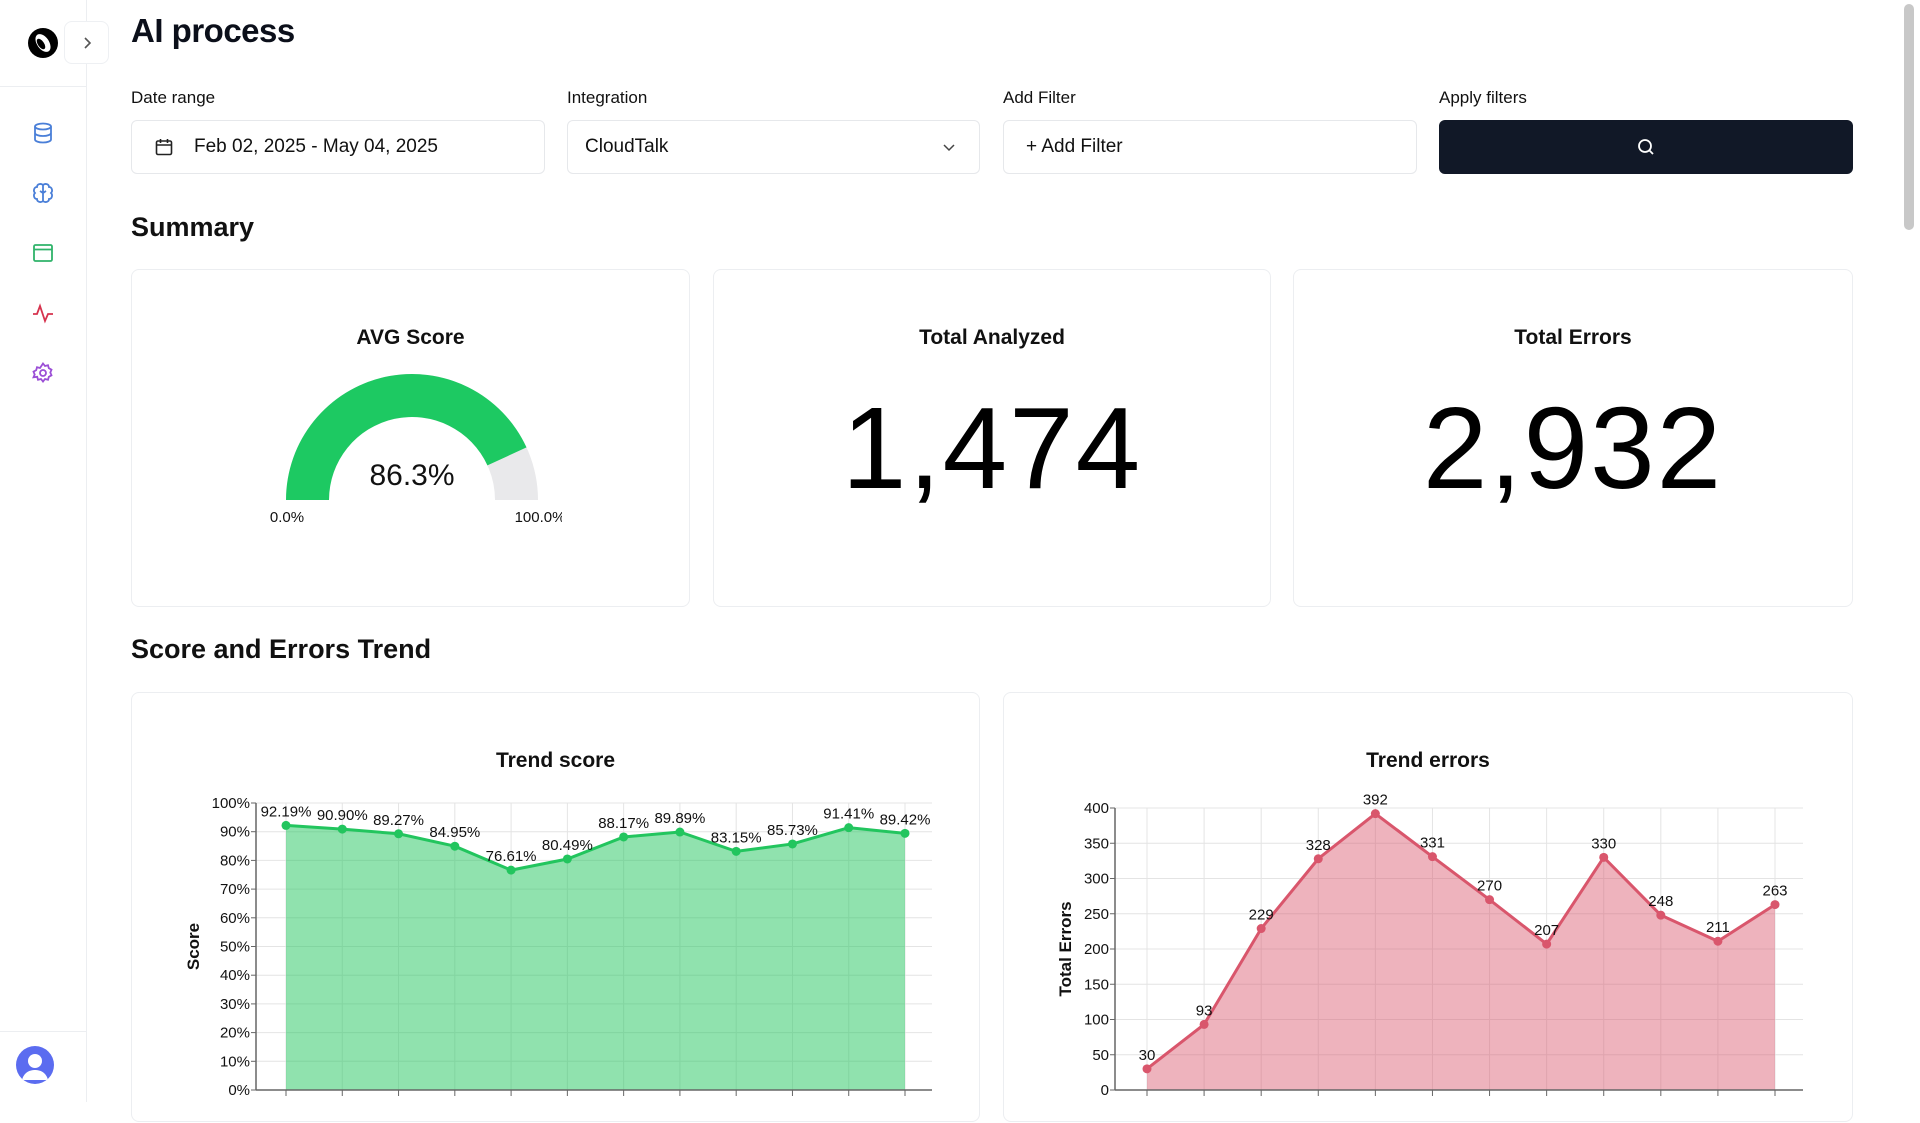  What do you see at coordinates (235, 1033) in the screenshot?
I see `y-tick-label: 20%` at bounding box center [235, 1033].